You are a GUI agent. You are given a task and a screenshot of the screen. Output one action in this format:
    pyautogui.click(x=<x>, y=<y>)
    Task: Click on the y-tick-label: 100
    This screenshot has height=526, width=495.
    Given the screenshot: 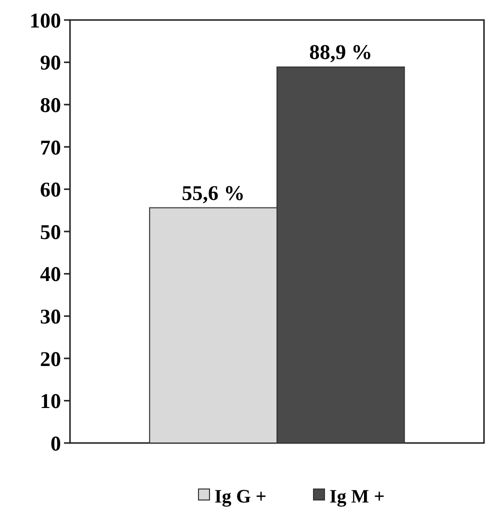 What is the action you would take?
    pyautogui.click(x=45, y=20)
    